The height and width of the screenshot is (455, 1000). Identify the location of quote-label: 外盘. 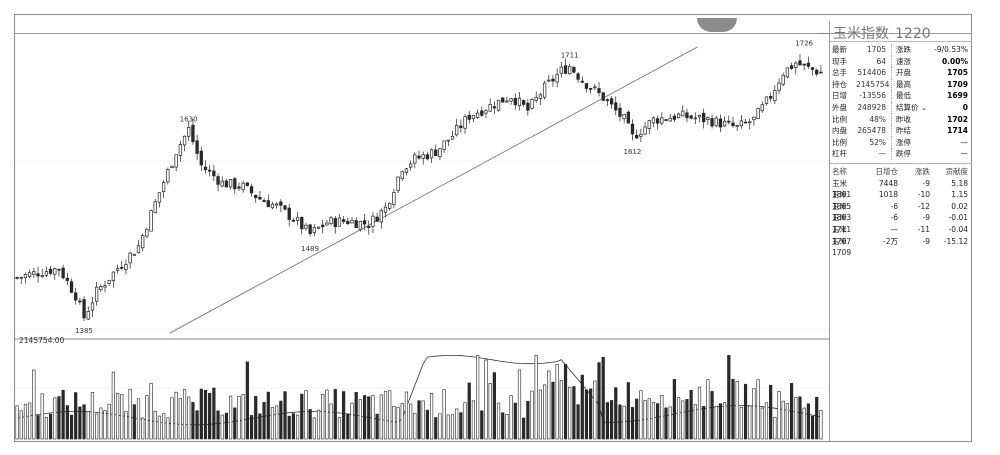
(839, 107).